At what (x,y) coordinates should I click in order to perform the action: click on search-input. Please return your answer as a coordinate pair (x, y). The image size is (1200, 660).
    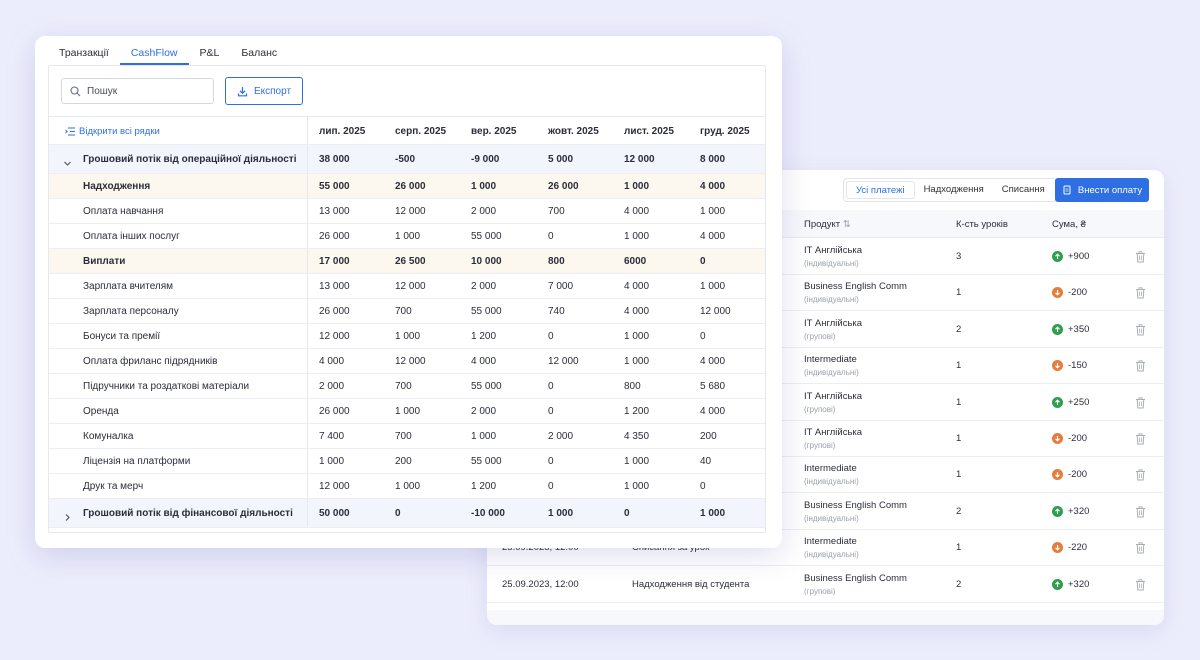
    Looking at the image, I should click on (147, 91).